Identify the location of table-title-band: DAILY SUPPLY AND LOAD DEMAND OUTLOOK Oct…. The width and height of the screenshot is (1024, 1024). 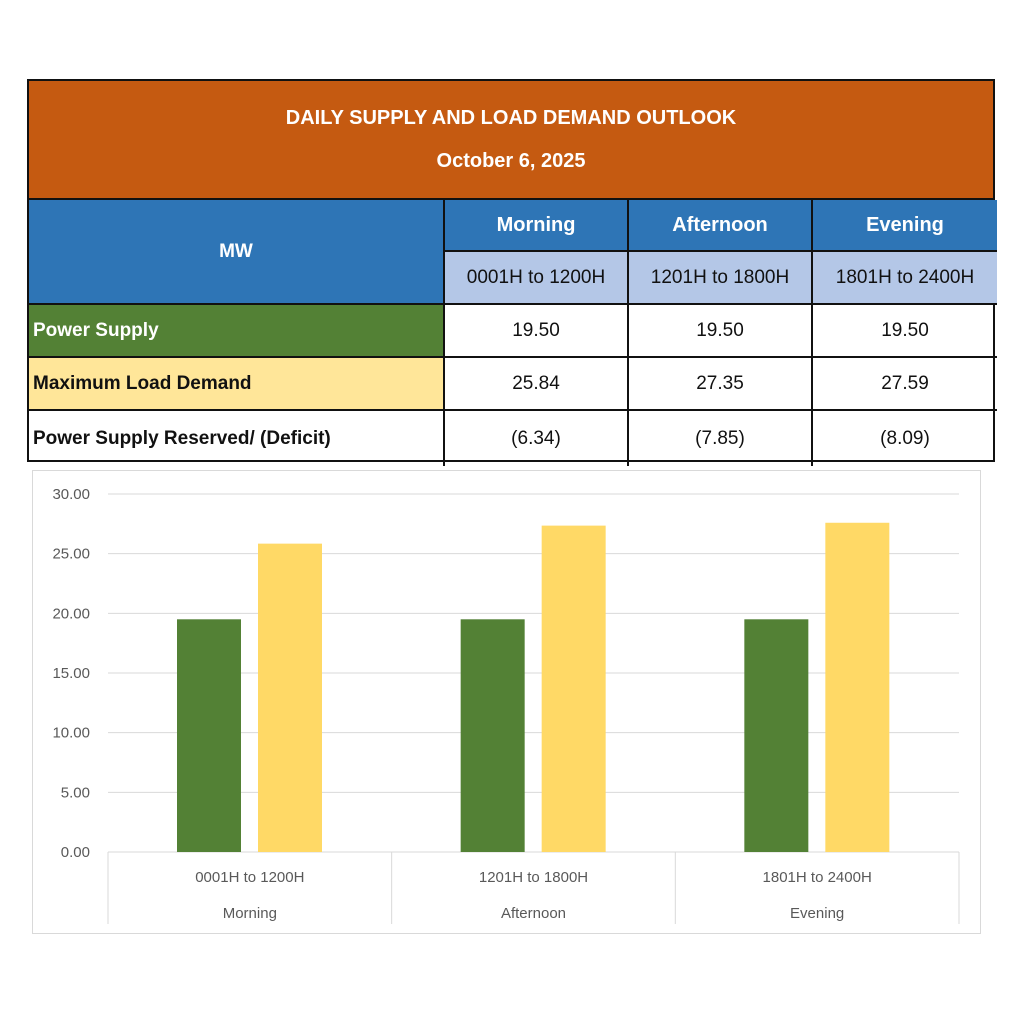
(511, 140).